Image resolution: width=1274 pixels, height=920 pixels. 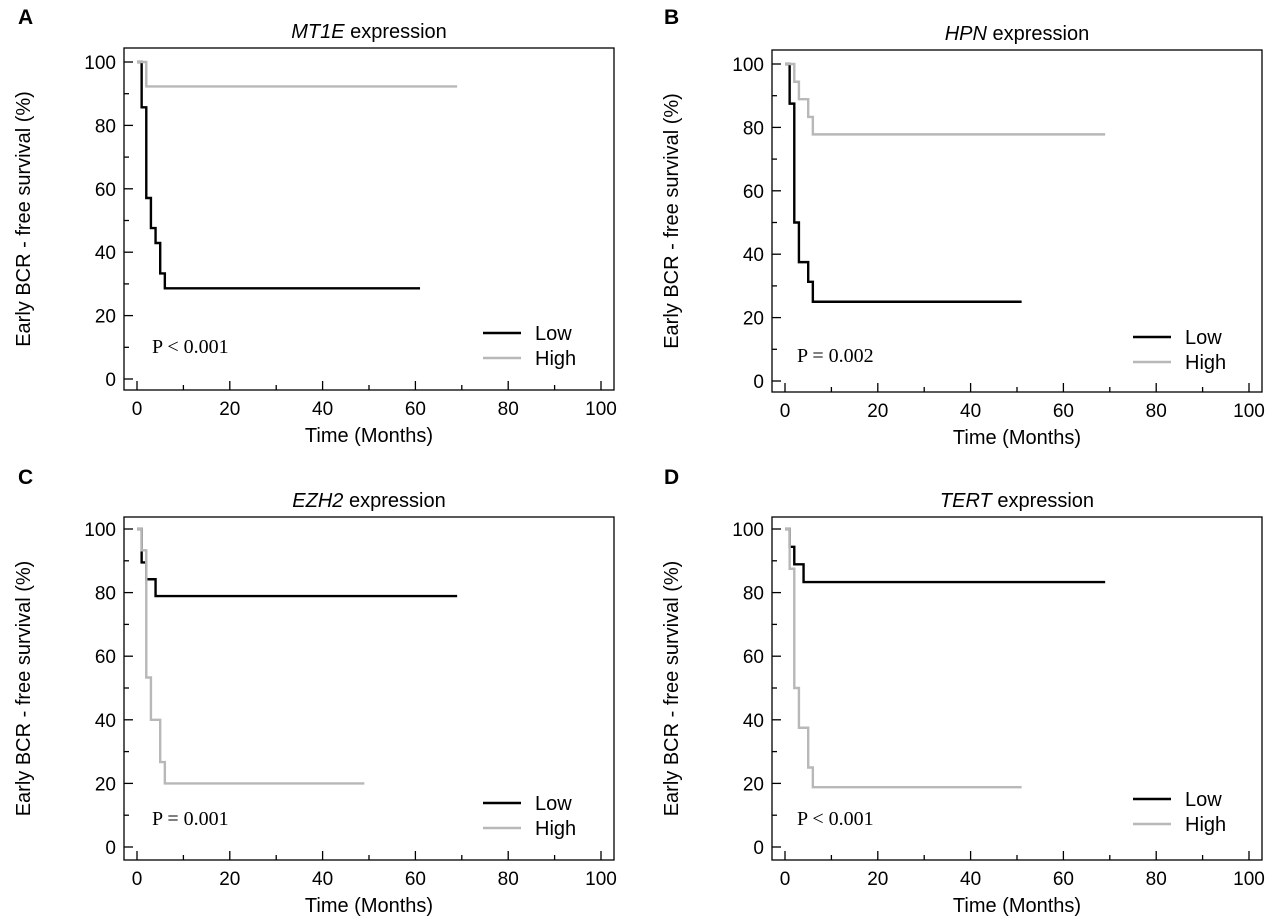 What do you see at coordinates (967, 501) in the screenshot?
I see `title-gene: TERT` at bounding box center [967, 501].